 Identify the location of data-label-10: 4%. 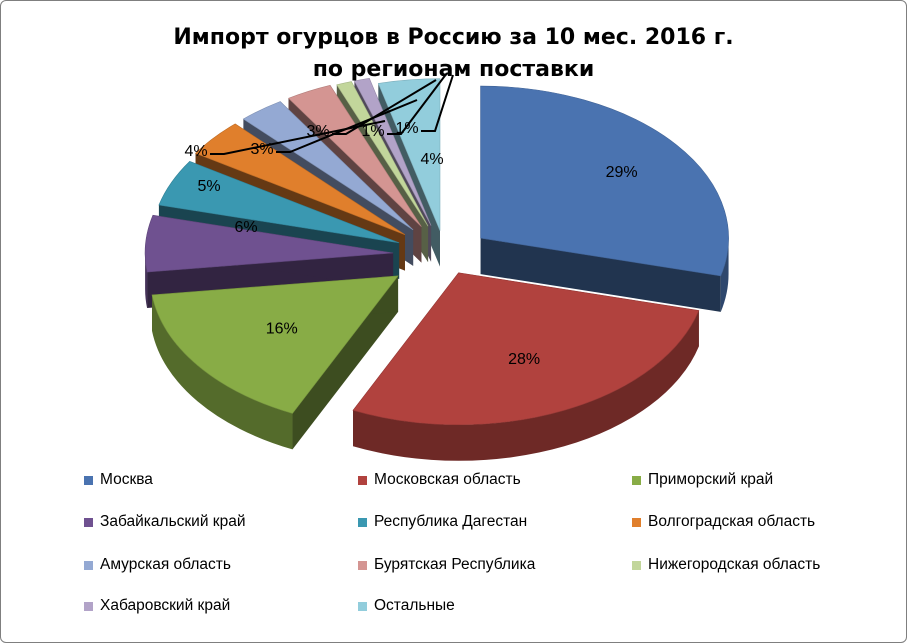
(431, 159).